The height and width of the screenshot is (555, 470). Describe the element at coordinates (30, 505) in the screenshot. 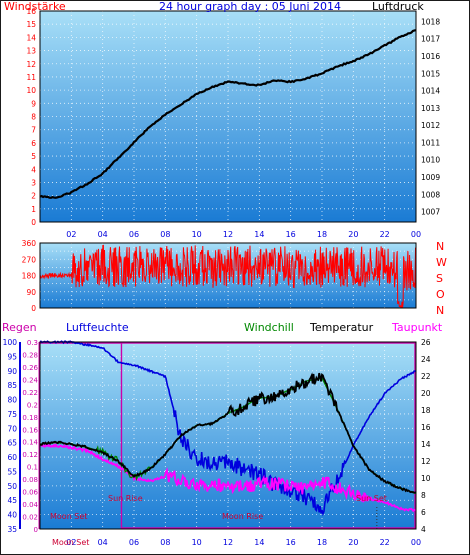

I see `rain-tick-label: 0.04` at that location.